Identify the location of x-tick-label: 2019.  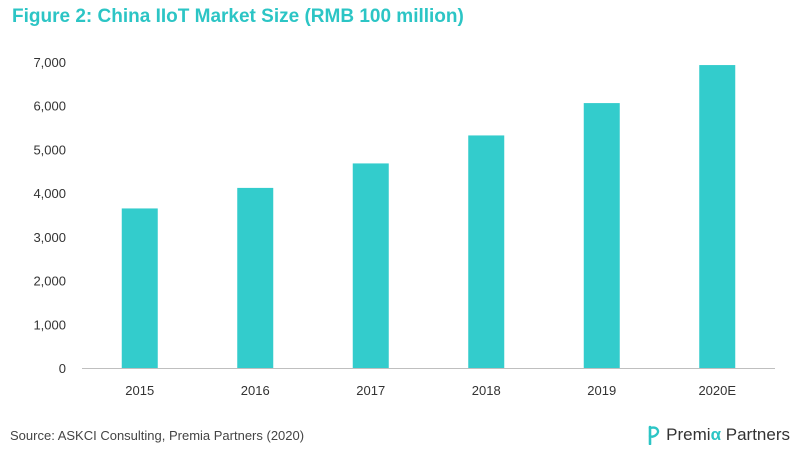
(601, 390).